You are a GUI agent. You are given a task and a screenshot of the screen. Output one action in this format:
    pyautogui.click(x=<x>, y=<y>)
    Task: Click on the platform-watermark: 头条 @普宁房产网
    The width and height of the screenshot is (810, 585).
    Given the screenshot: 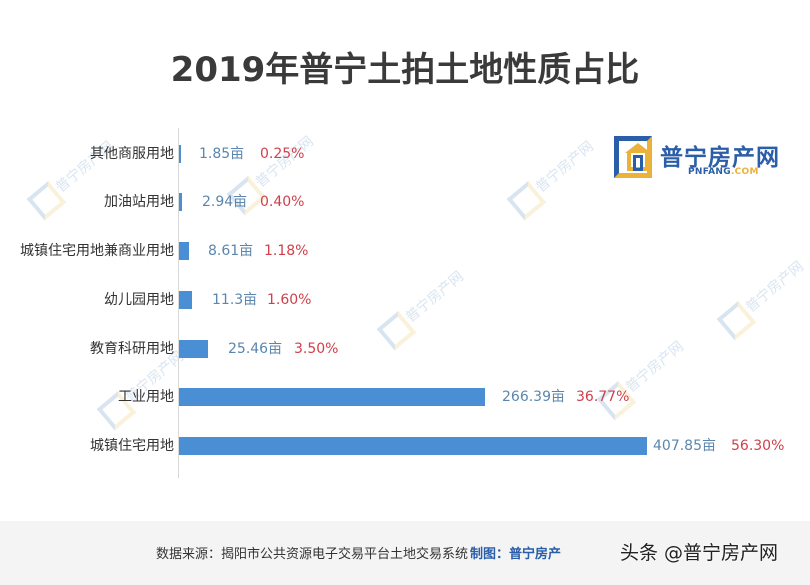 What is the action you would take?
    pyautogui.click(x=699, y=553)
    